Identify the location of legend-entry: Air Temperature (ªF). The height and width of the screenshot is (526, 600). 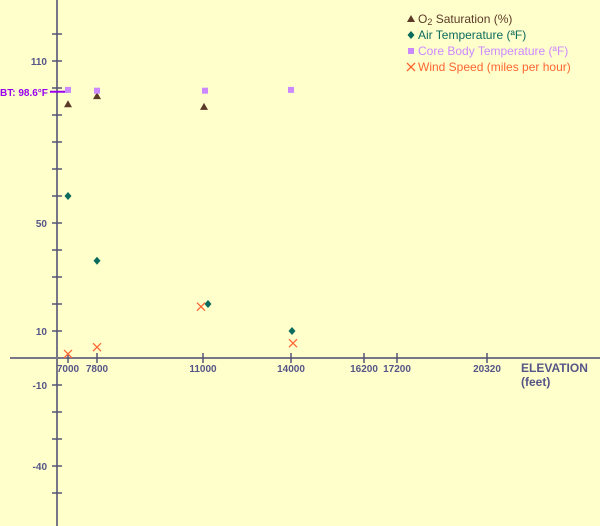
(472, 35).